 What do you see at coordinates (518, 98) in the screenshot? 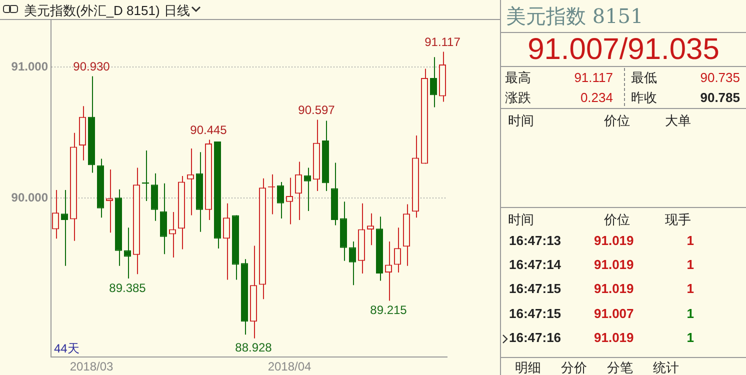
I see `text: 涨跌` at bounding box center [518, 98].